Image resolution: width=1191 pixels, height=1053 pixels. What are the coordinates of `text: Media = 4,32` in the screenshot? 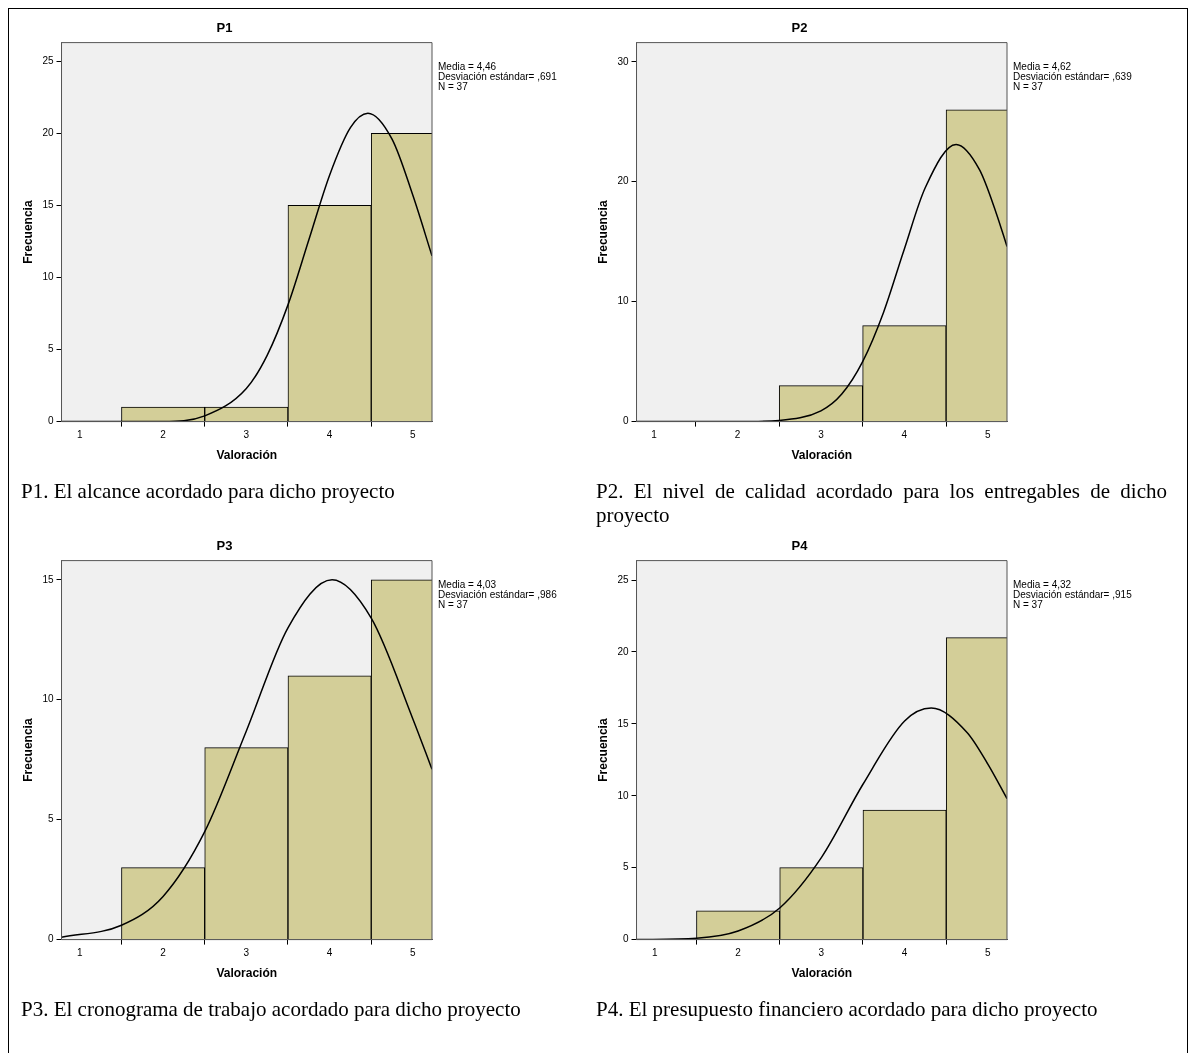 It's located at (1042, 585).